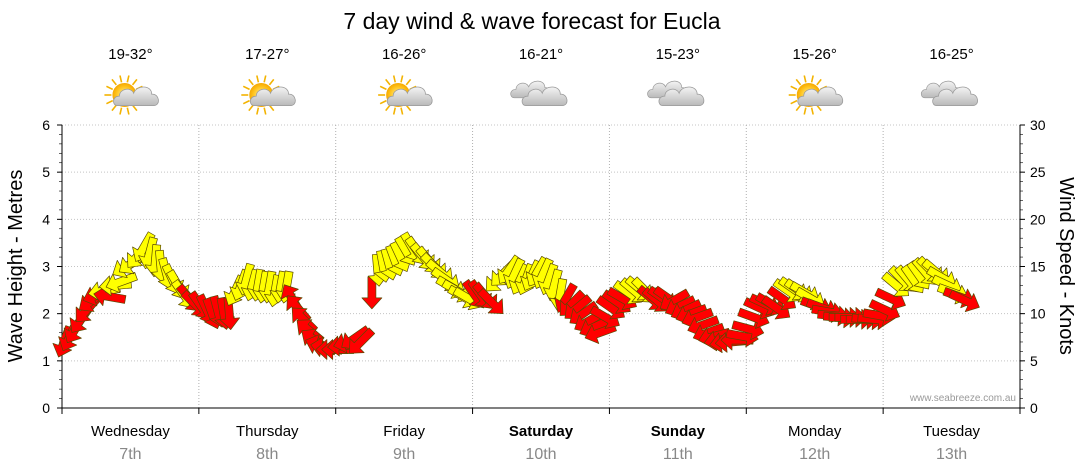 This screenshot has height=475, width=1080. What do you see at coordinates (267, 54) in the screenshot?
I see `day-temp-label: 17-27°` at bounding box center [267, 54].